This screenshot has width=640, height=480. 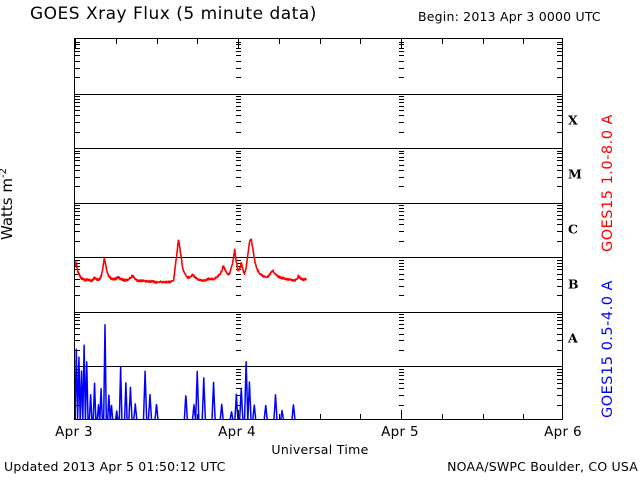 What do you see at coordinates (185, 371) in the screenshot?
I see `trace-short-channel` at bounding box center [185, 371].